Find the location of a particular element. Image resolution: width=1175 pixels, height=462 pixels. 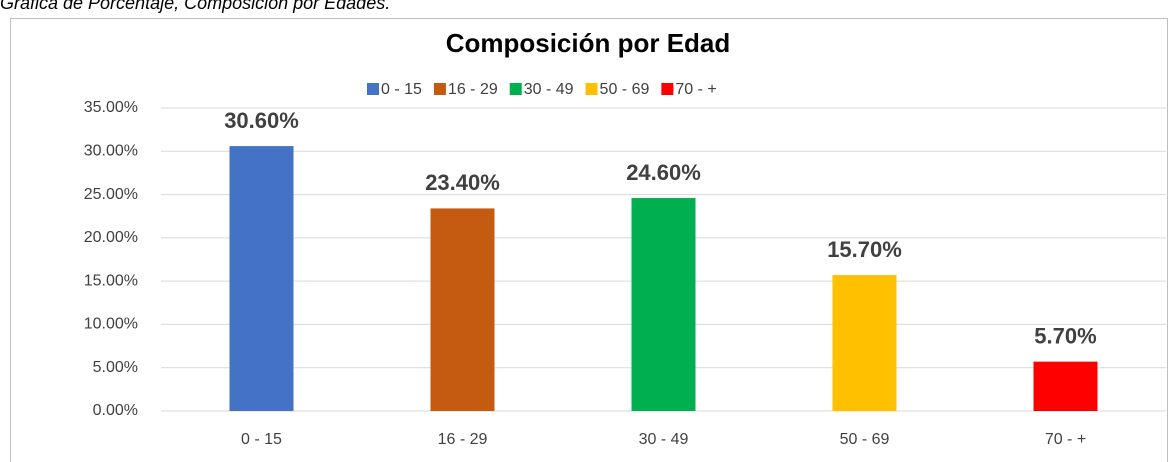

value-label: 15.70% is located at coordinates (864, 249).